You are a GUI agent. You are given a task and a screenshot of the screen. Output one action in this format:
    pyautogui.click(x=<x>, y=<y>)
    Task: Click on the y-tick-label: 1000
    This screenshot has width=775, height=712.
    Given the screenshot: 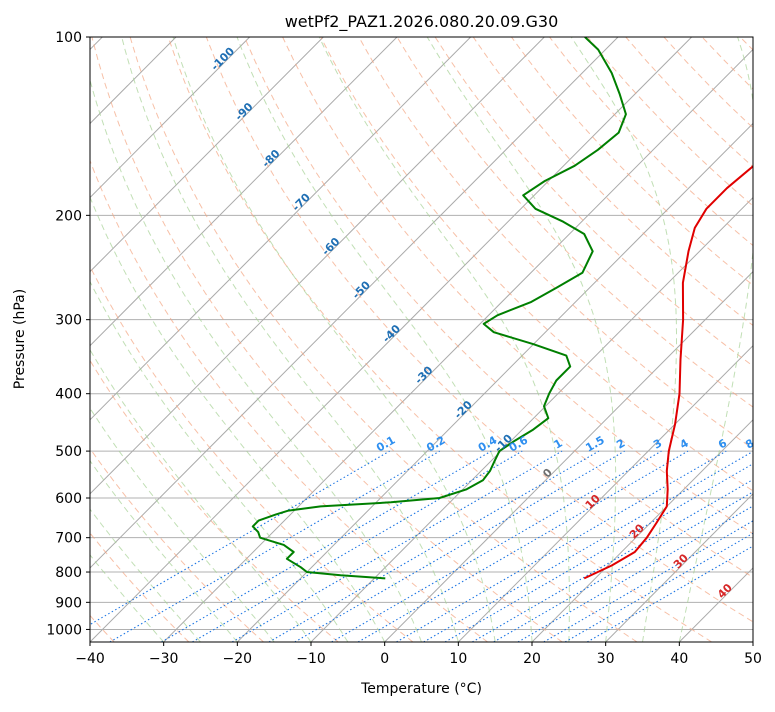 What is the action you would take?
    pyautogui.click(x=64, y=630)
    